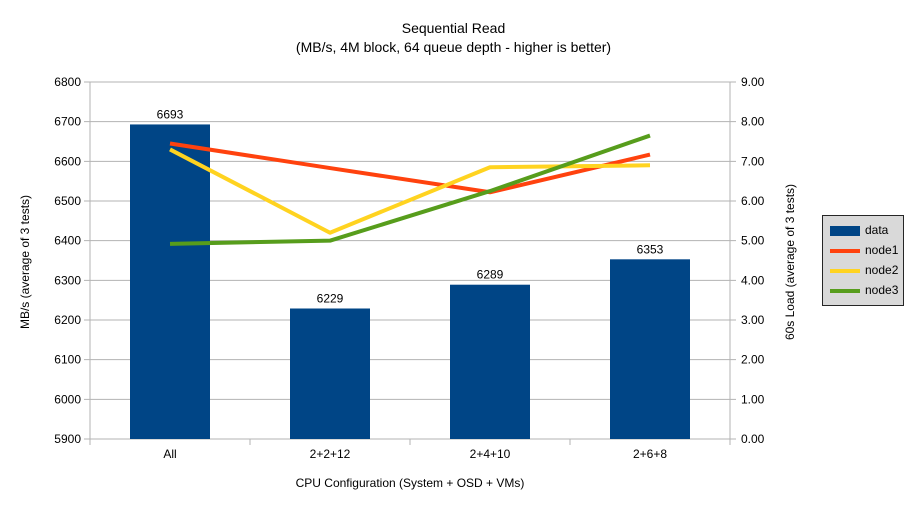 Image resolution: width=907 pixels, height=510 pixels. What do you see at coordinates (790, 262) in the screenshot?
I see `right-axis-title: 60s Load (average of 3 tests)` at bounding box center [790, 262].